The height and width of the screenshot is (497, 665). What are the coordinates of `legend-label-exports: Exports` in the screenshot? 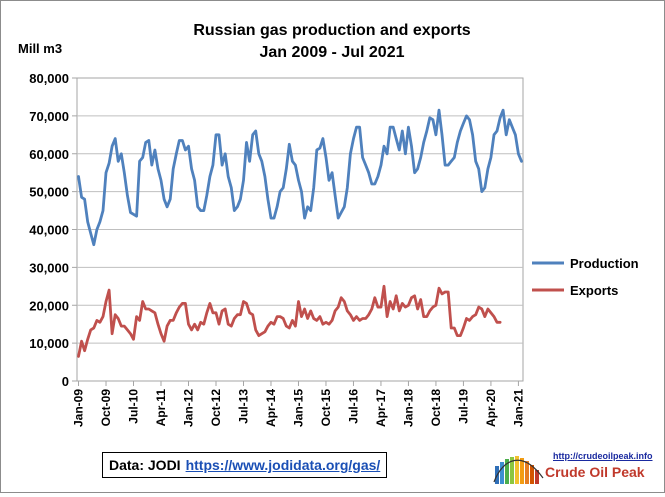 It's located at (594, 290).